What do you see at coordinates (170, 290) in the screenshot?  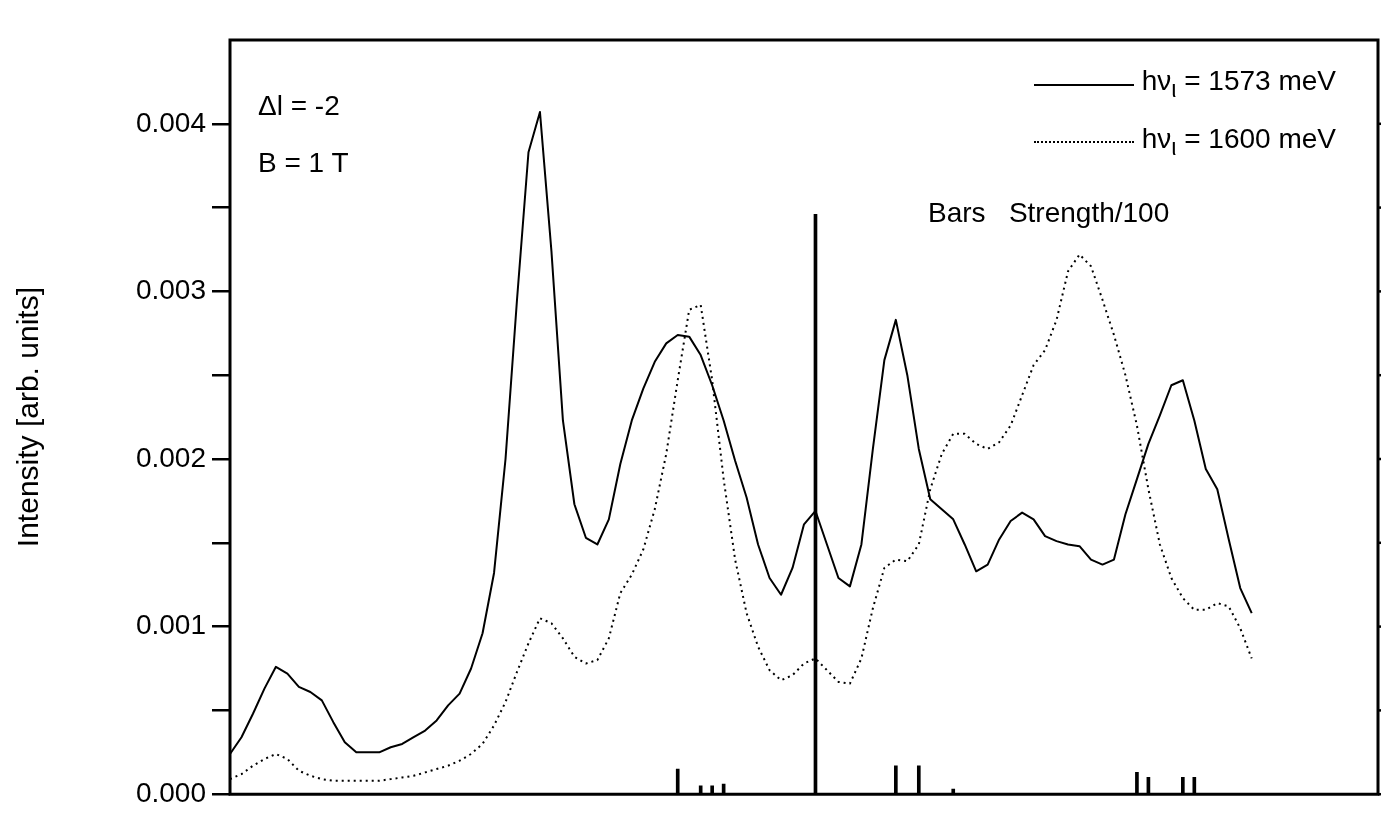 I see `y-tick-label: 0.003` at bounding box center [170, 290].